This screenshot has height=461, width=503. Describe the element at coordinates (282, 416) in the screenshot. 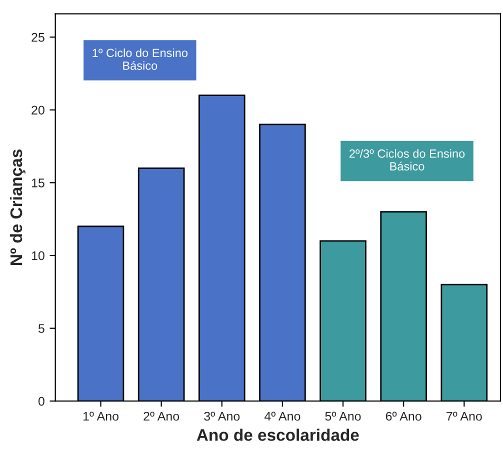

I see `x-tick-label: 4º Ano` at that location.